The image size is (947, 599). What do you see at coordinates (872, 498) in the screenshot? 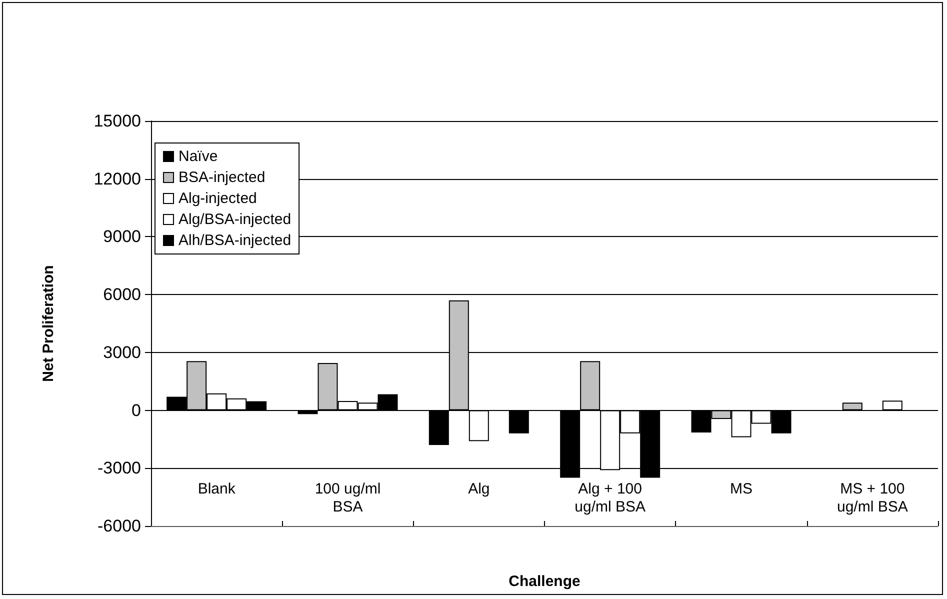
I see `x-tick-label: MS + 100 ug/ml BSA` at bounding box center [872, 498].